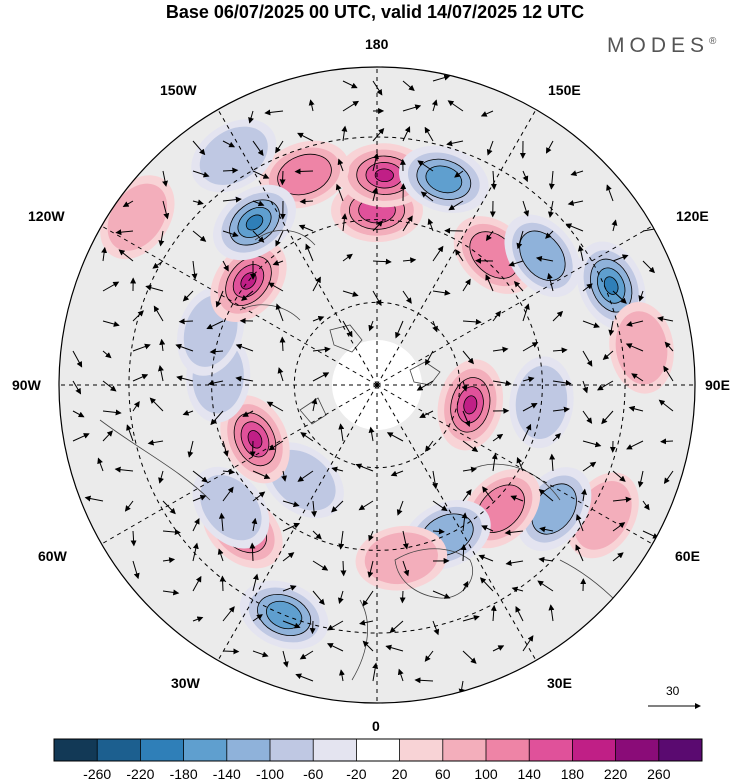  Describe the element at coordinates (559, 683) in the screenshot. I see `lon-label-30e: 30E` at that location.